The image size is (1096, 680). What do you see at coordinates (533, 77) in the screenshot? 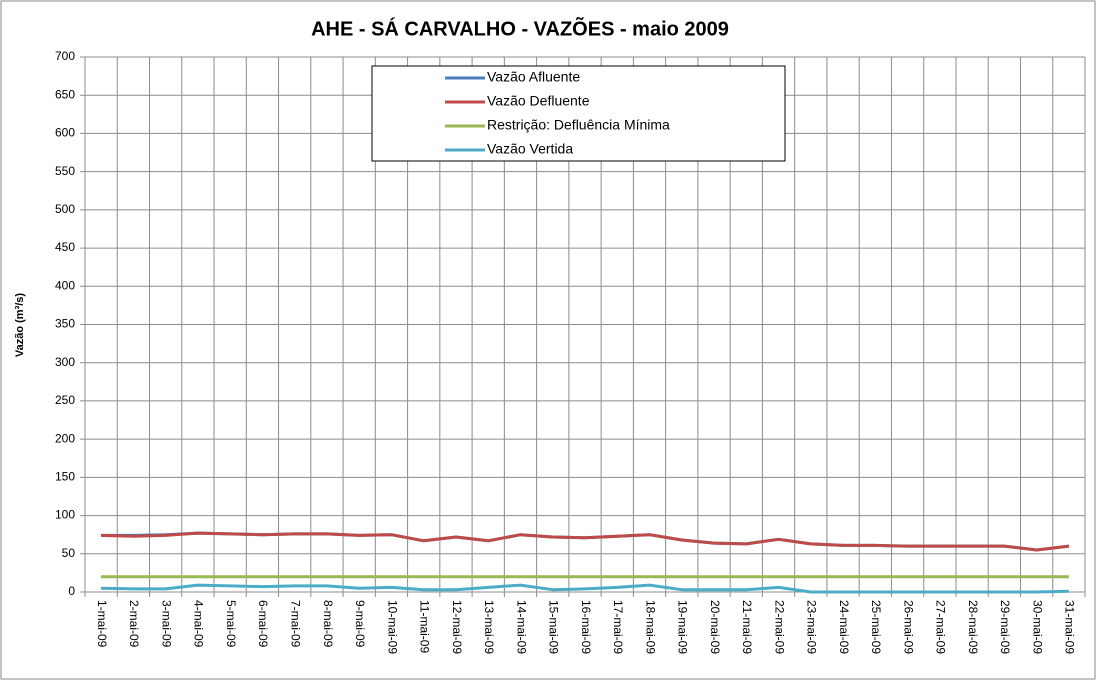
I see `legend-label: Vazão Afluente` at bounding box center [533, 77].